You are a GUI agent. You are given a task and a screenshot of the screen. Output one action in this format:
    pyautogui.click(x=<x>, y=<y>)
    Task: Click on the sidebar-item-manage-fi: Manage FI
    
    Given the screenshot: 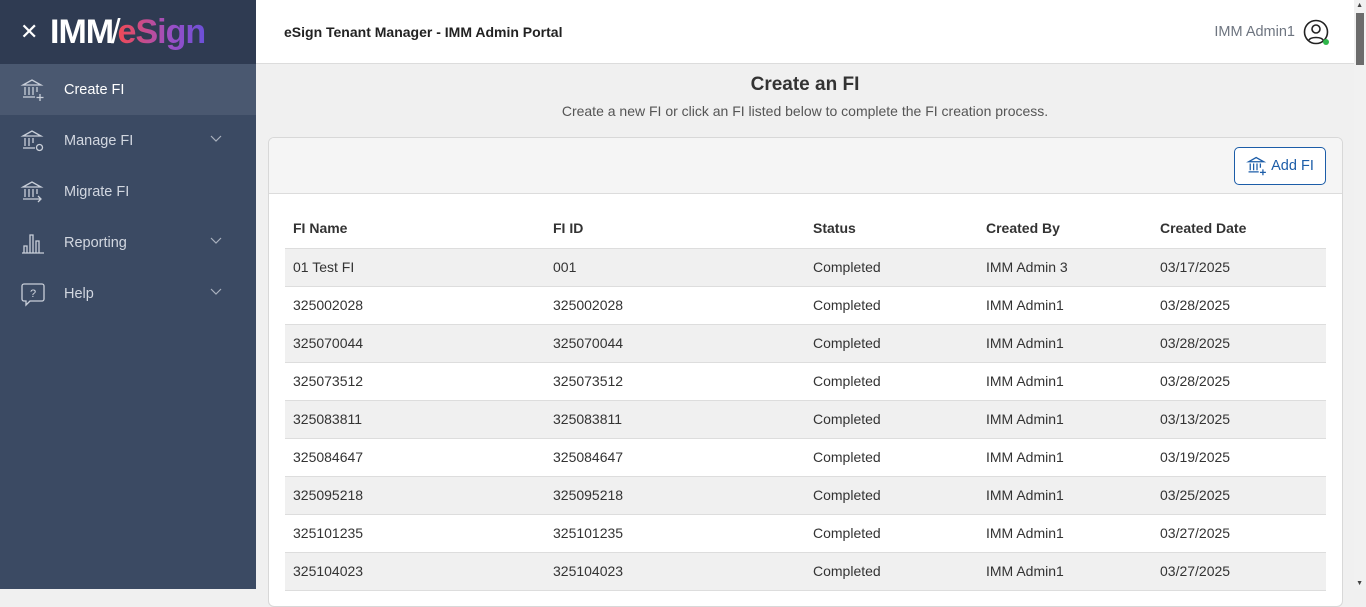 What is the action you would take?
    pyautogui.click(x=128, y=140)
    